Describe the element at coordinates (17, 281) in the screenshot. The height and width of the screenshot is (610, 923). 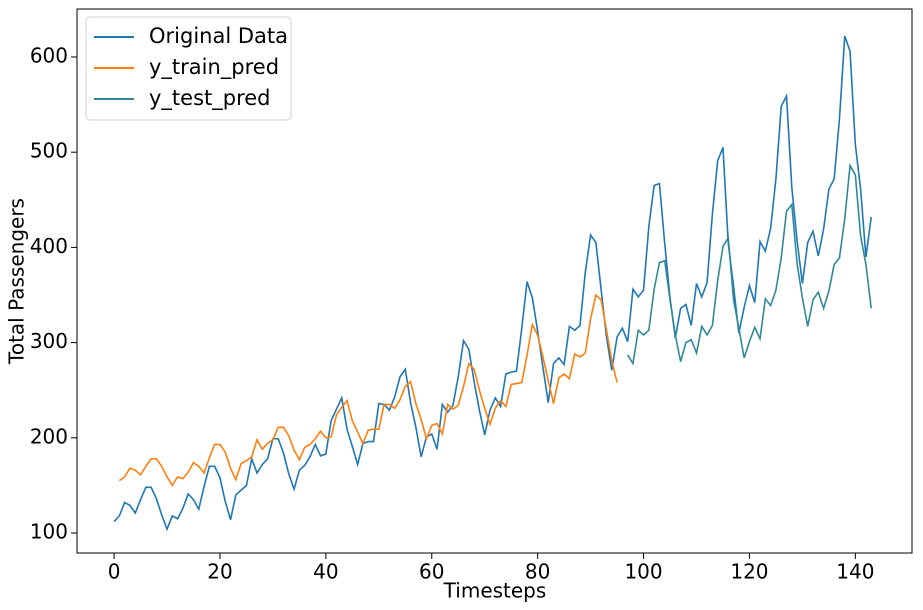
I see `y-axis-label: Total Passengers` at that location.